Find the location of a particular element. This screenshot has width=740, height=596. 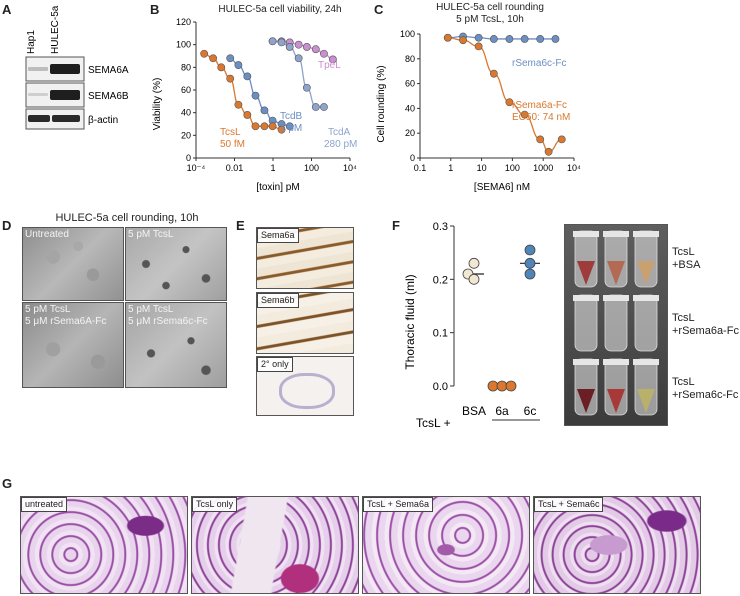

c-xtick-label: 10 is located at coordinates (482, 168).